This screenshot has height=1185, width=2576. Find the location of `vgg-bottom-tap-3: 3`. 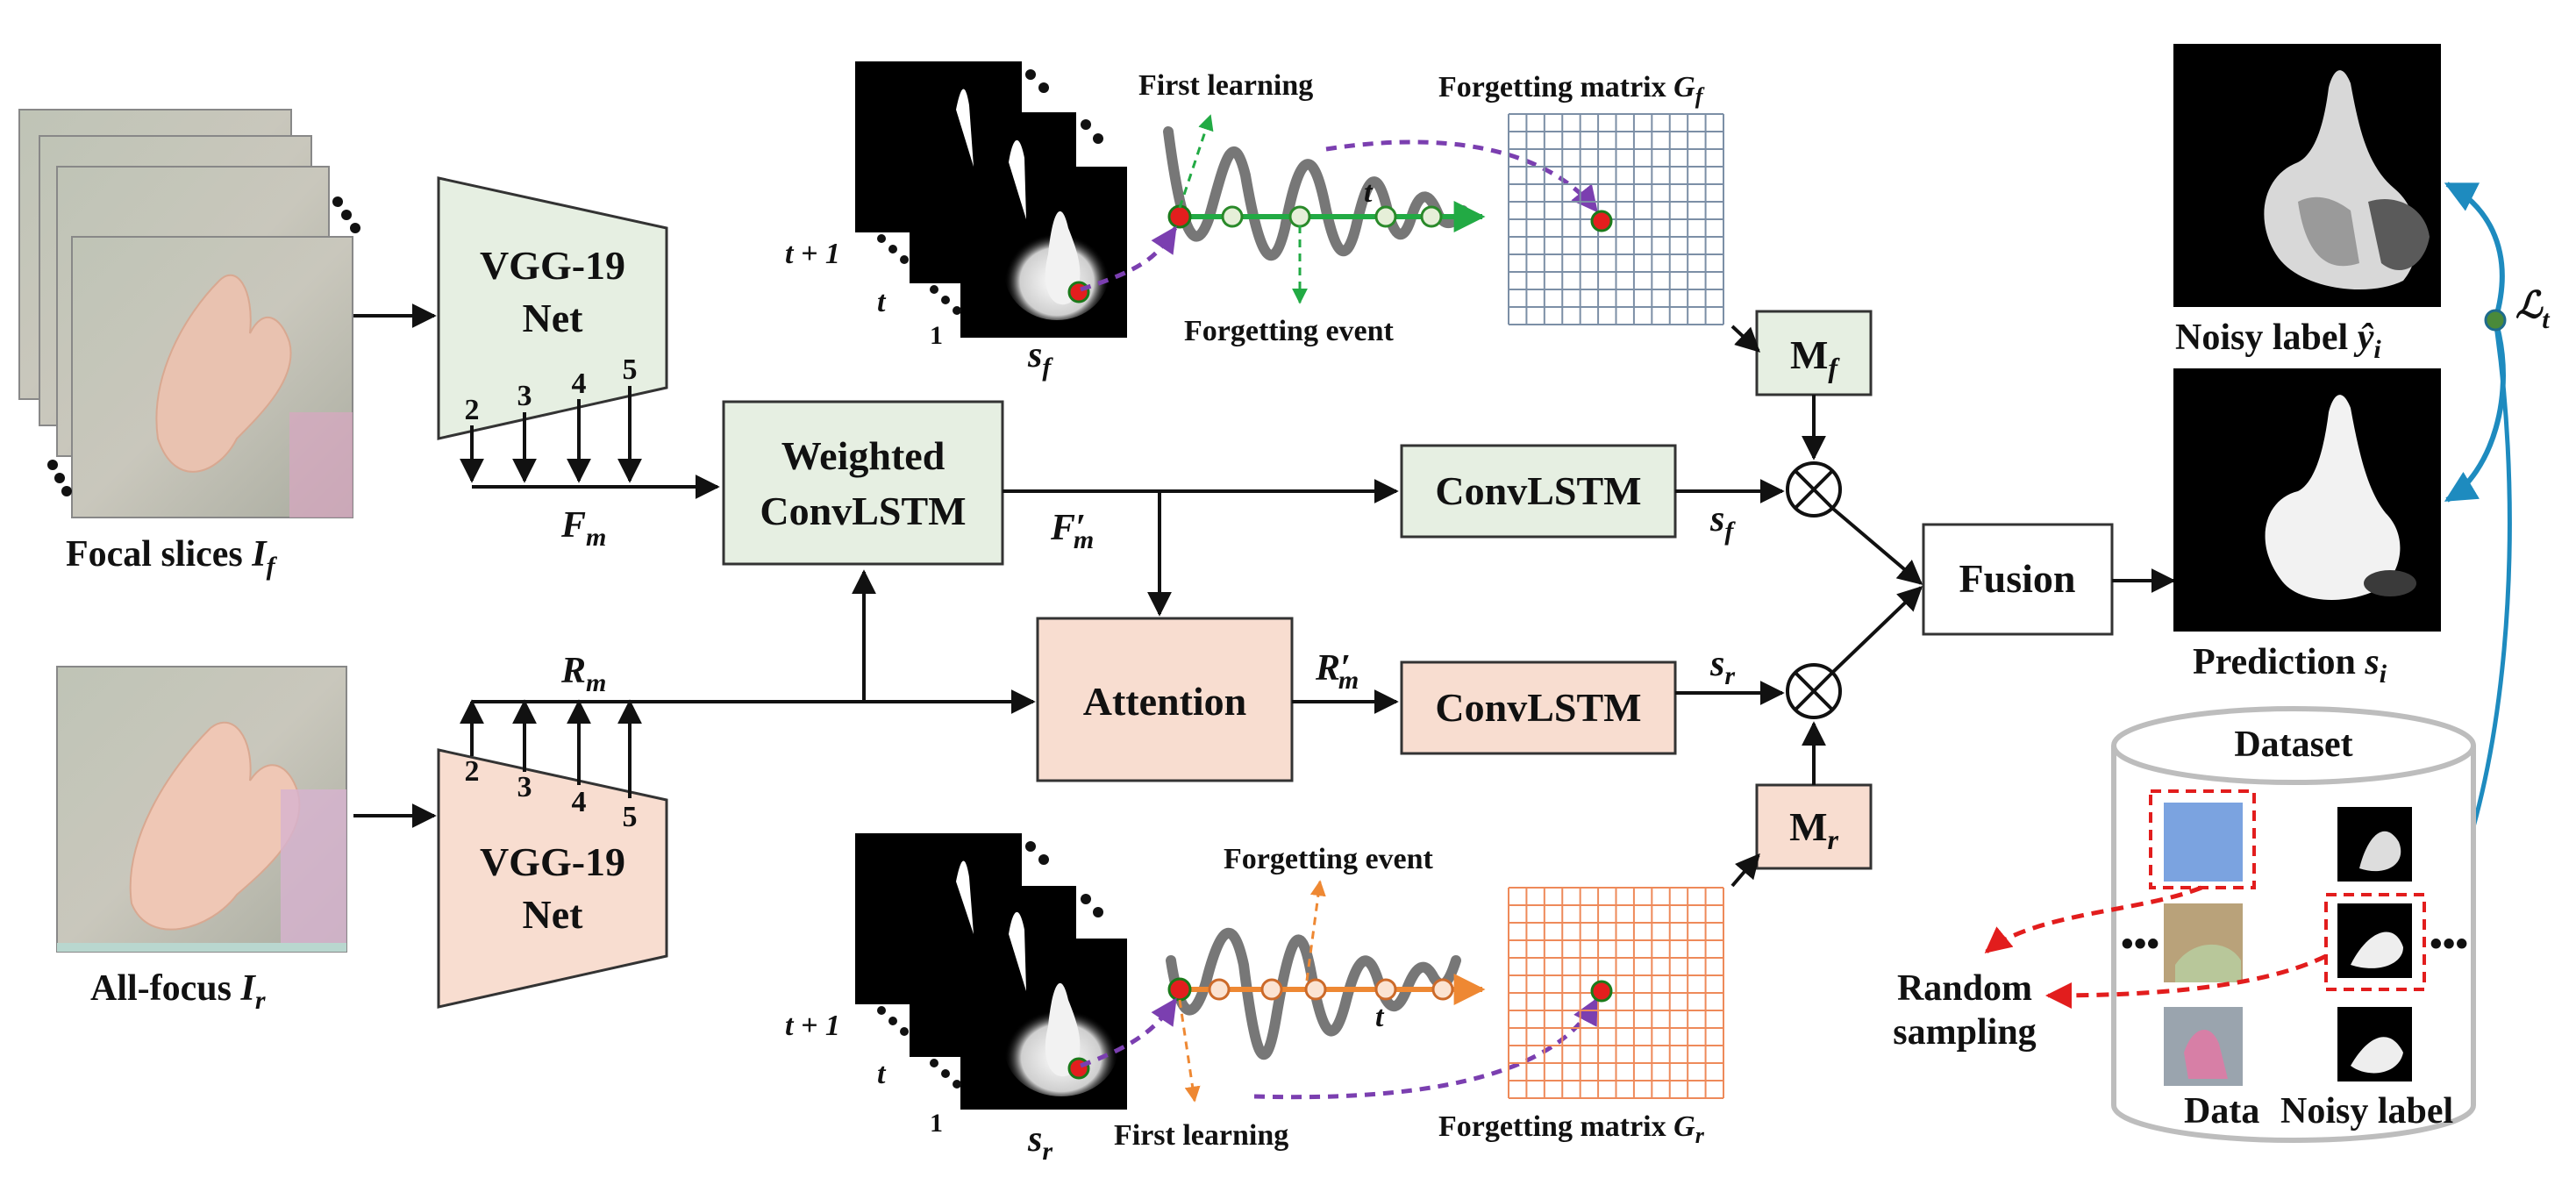

vgg-bottom-tap-3: 3 is located at coordinates (525, 787).